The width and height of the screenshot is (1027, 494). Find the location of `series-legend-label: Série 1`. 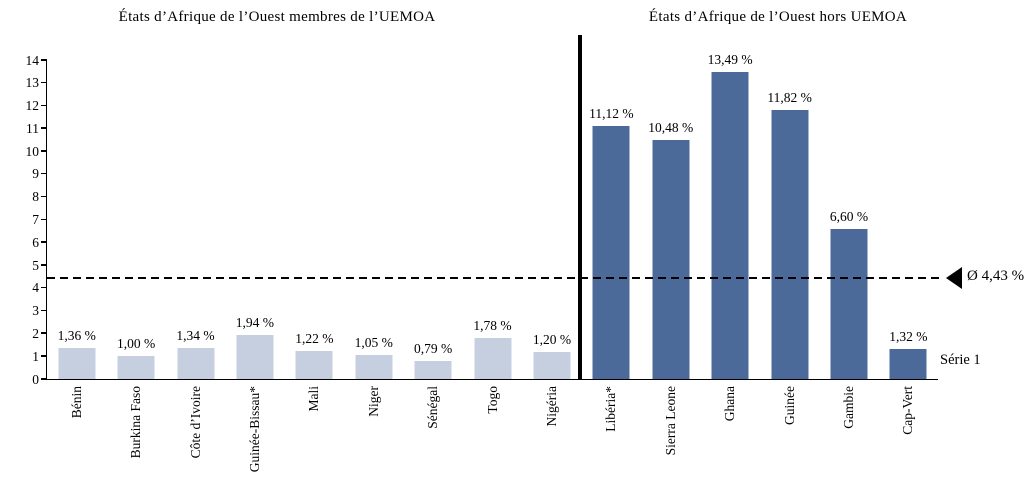

series-legend-label: Série 1 is located at coordinates (960, 360).